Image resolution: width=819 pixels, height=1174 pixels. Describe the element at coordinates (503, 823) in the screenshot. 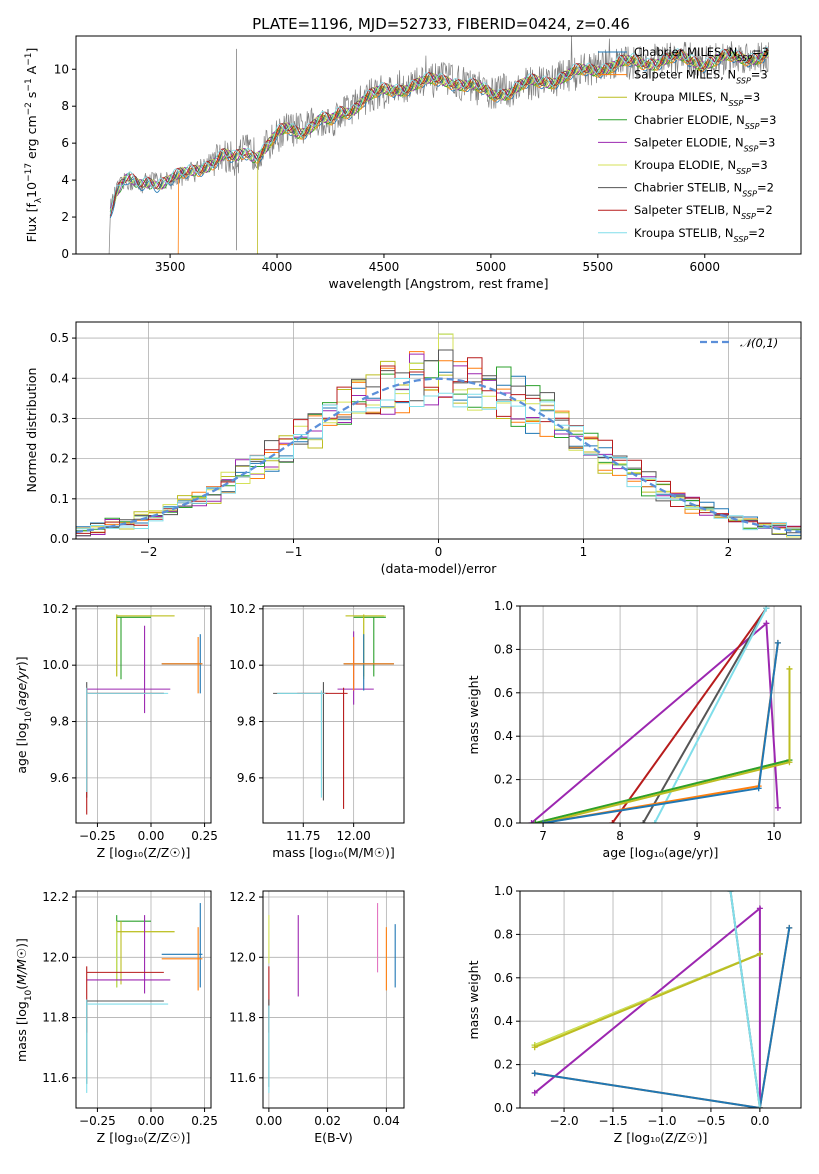

I see `weight_vs_age-ytick-label: 0.0` at that location.